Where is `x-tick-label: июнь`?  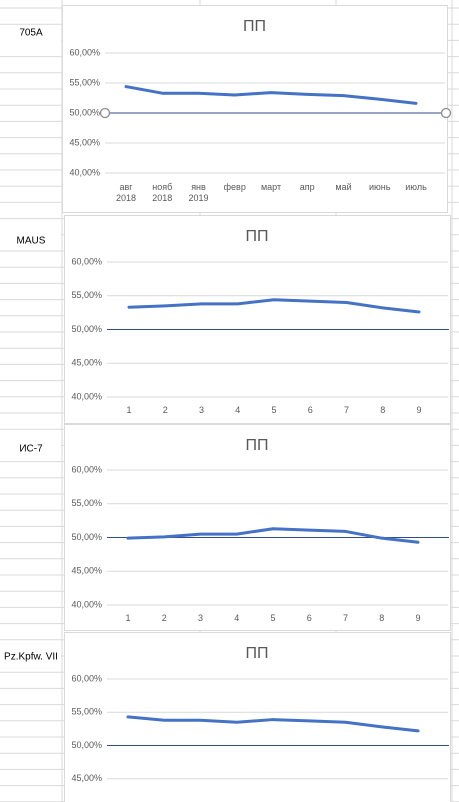 x-tick-label: июнь is located at coordinates (380, 187).